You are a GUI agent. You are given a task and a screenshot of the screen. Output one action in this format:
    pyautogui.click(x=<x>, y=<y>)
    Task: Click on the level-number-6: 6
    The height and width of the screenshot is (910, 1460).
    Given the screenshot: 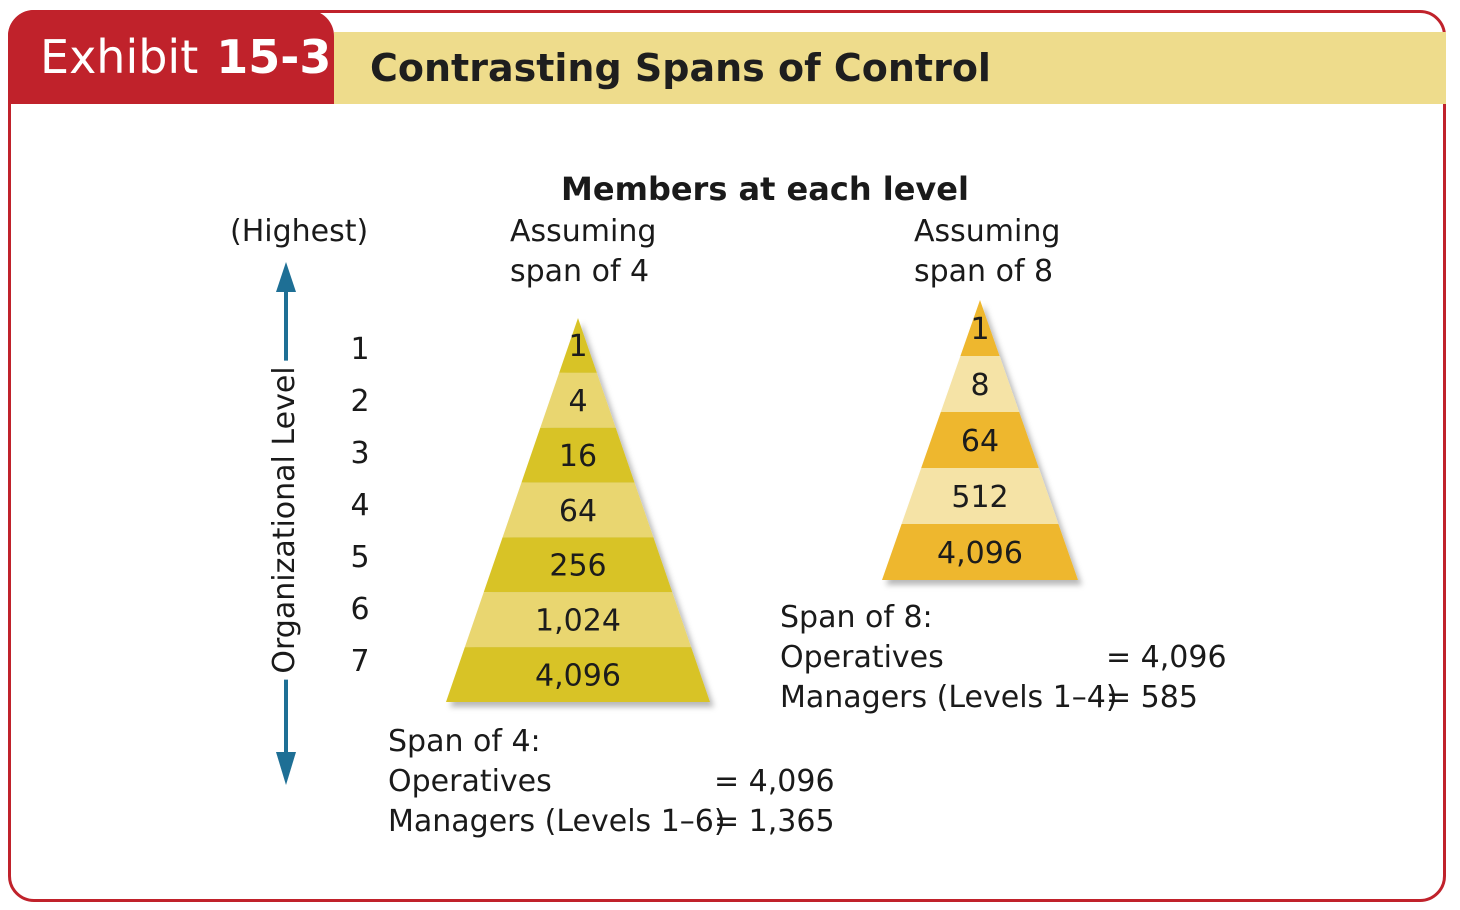 What is the action you would take?
    pyautogui.click(x=360, y=609)
    